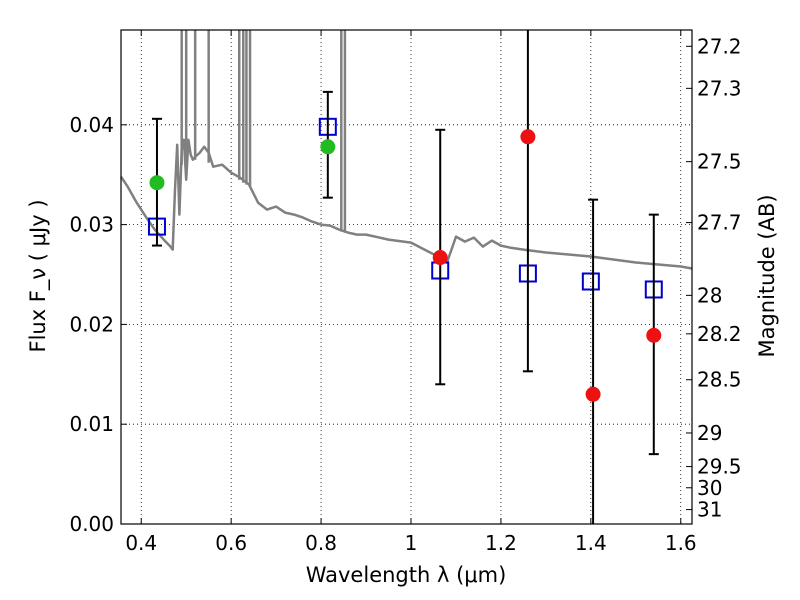  I want to click on x-tick-label: 0.6, so click(231, 543).